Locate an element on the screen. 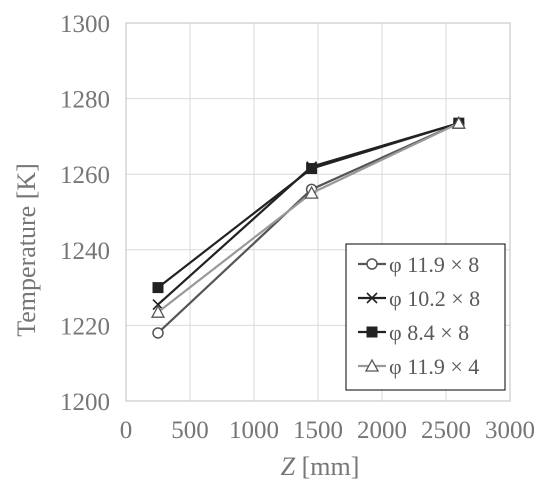 Image resolution: width=550 pixels, height=491 pixels. x-axis-label: Z [mm] is located at coordinates (320, 466).